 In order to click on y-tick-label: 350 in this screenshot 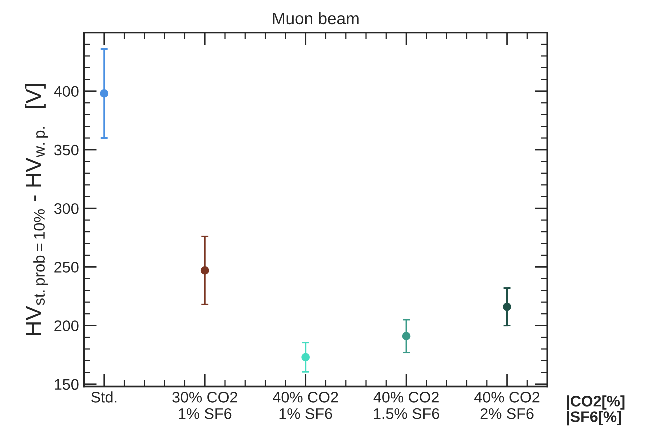, I will do `click(66, 150)`.